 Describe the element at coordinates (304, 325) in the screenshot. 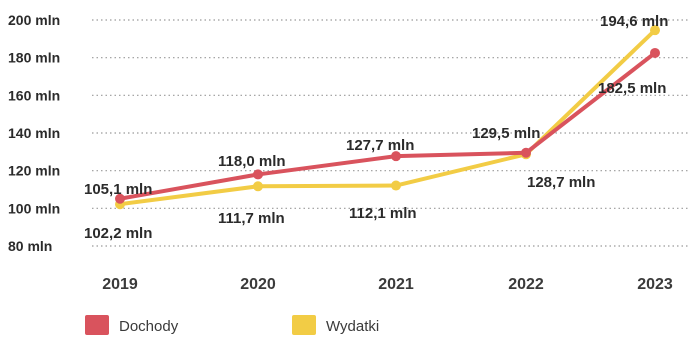

I see `legend-swatch-wydatki` at that location.